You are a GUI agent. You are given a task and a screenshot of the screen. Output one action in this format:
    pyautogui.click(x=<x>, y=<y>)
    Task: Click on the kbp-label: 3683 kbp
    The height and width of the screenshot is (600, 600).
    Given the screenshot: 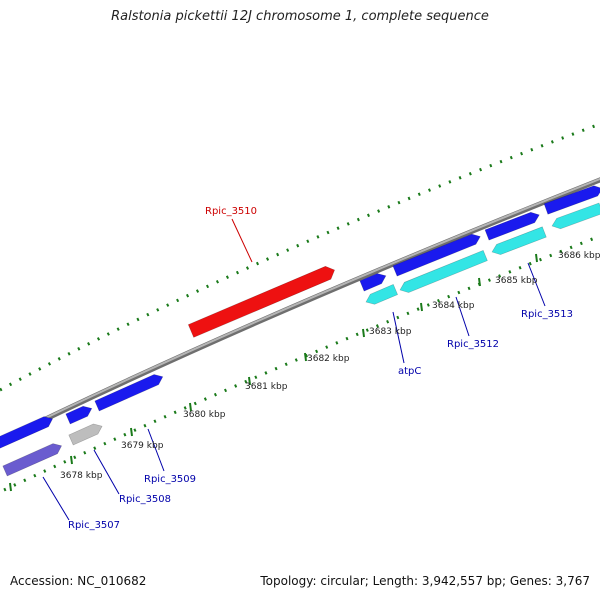 What is the action you would take?
    pyautogui.click(x=390, y=332)
    